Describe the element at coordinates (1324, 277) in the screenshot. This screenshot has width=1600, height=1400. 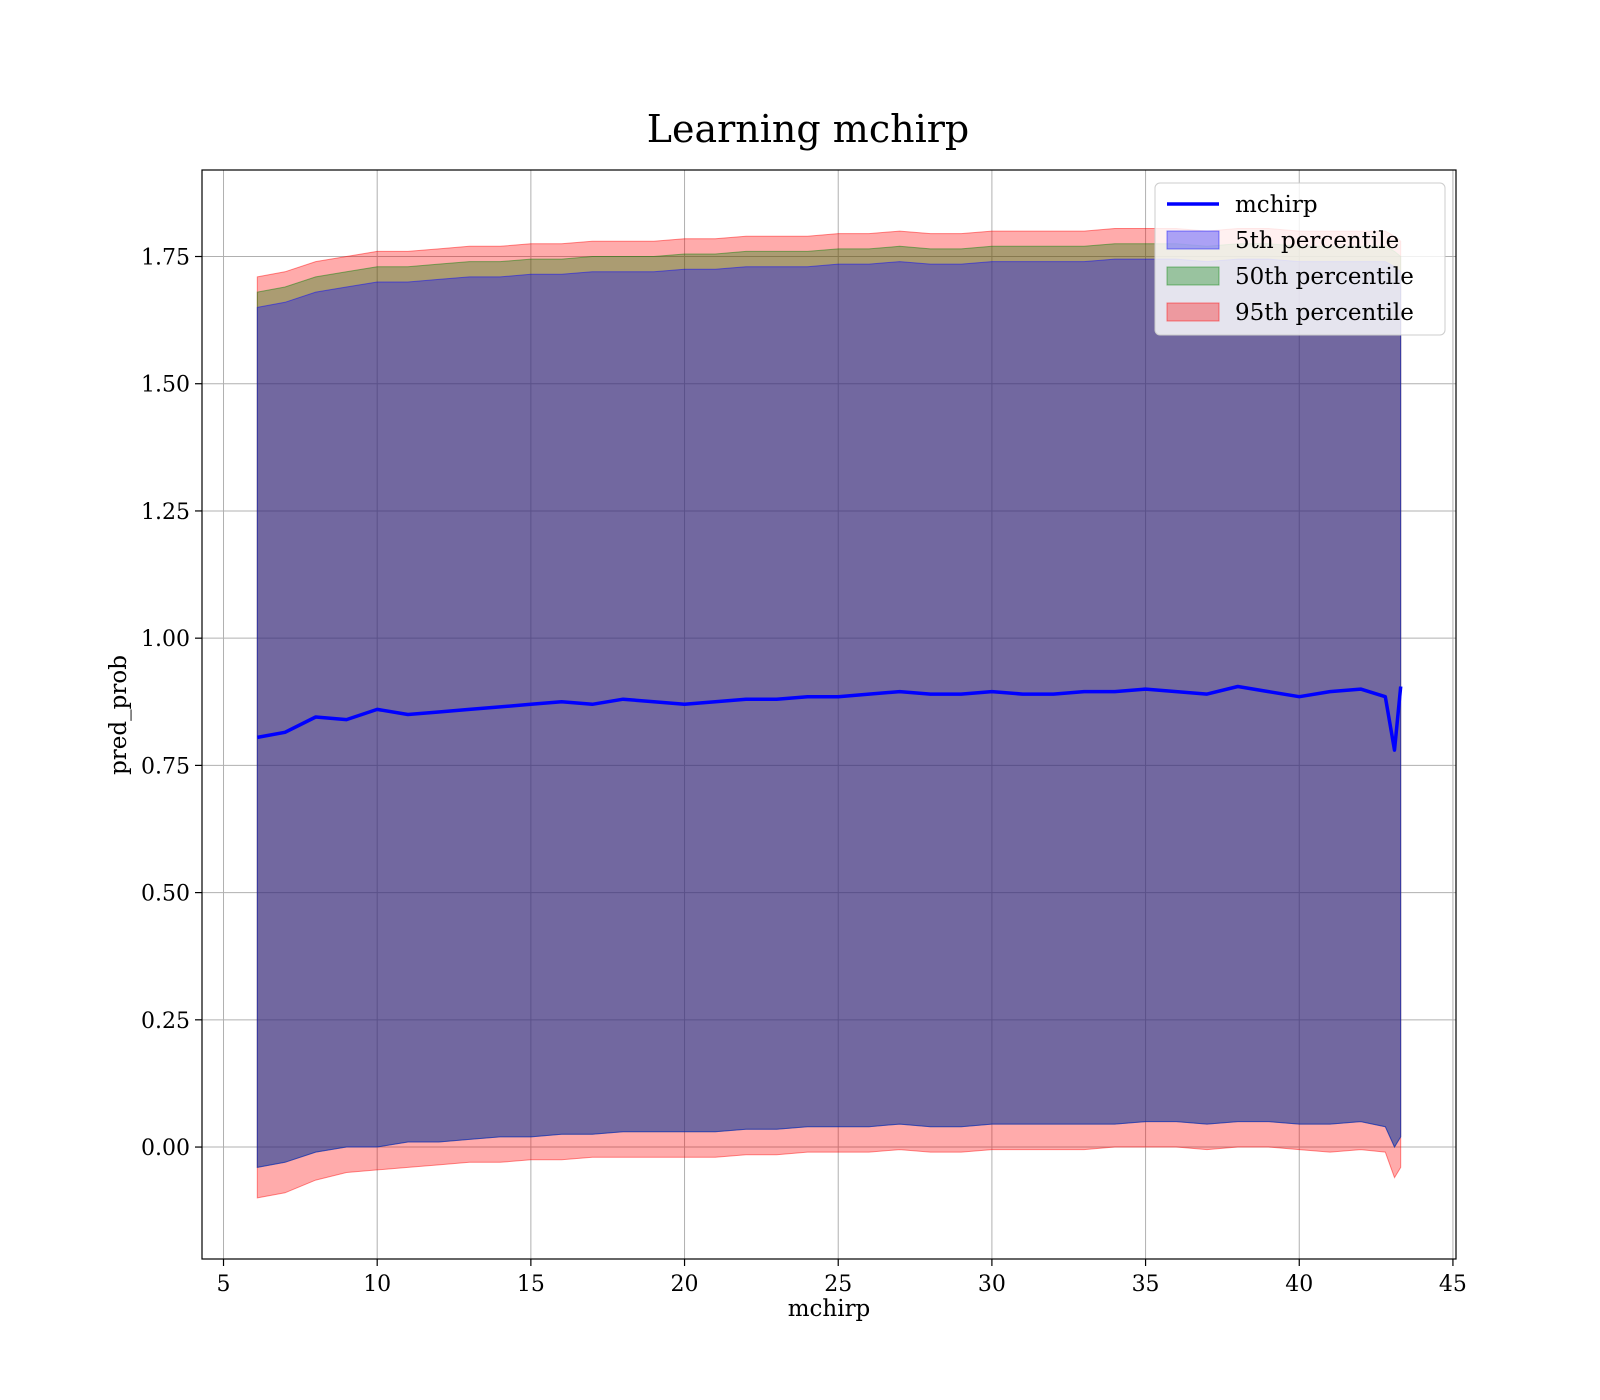
I see `legend-entry-label: 50th percentile` at that location.